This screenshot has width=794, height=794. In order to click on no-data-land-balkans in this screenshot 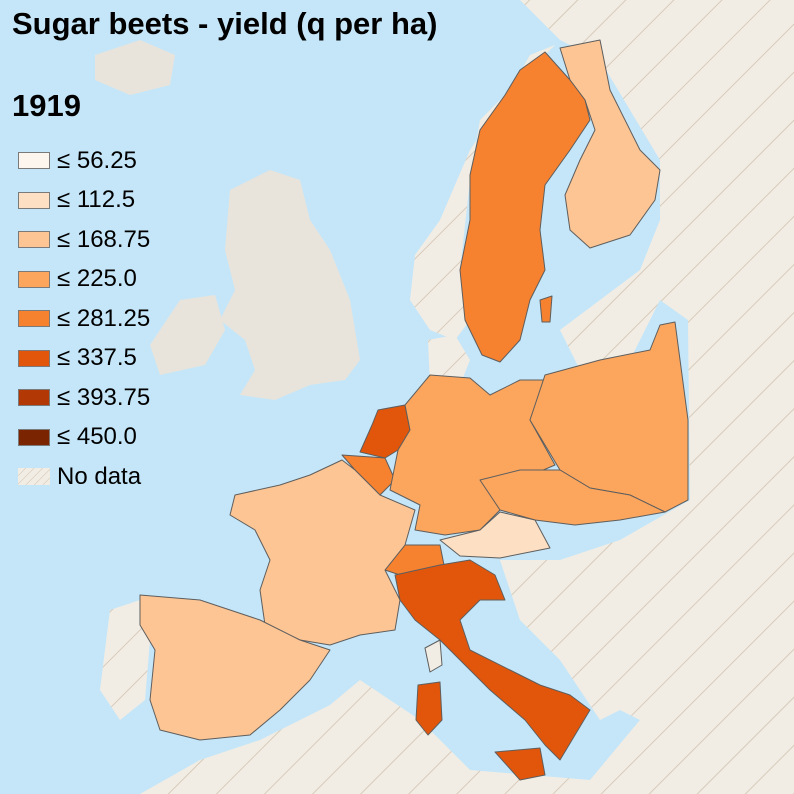, I will do `click(570, 640)`.